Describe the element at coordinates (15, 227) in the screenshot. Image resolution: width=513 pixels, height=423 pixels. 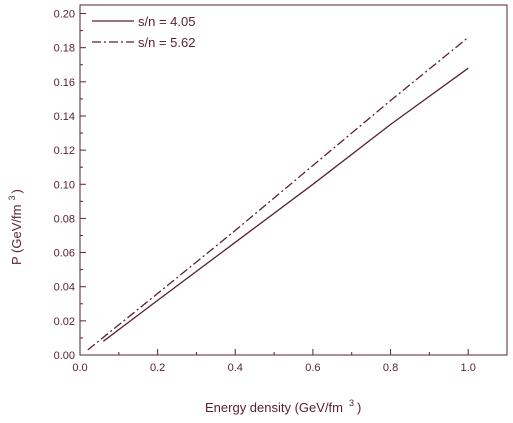
I see `y-axis-title: P (GeV/fm3)` at that location.